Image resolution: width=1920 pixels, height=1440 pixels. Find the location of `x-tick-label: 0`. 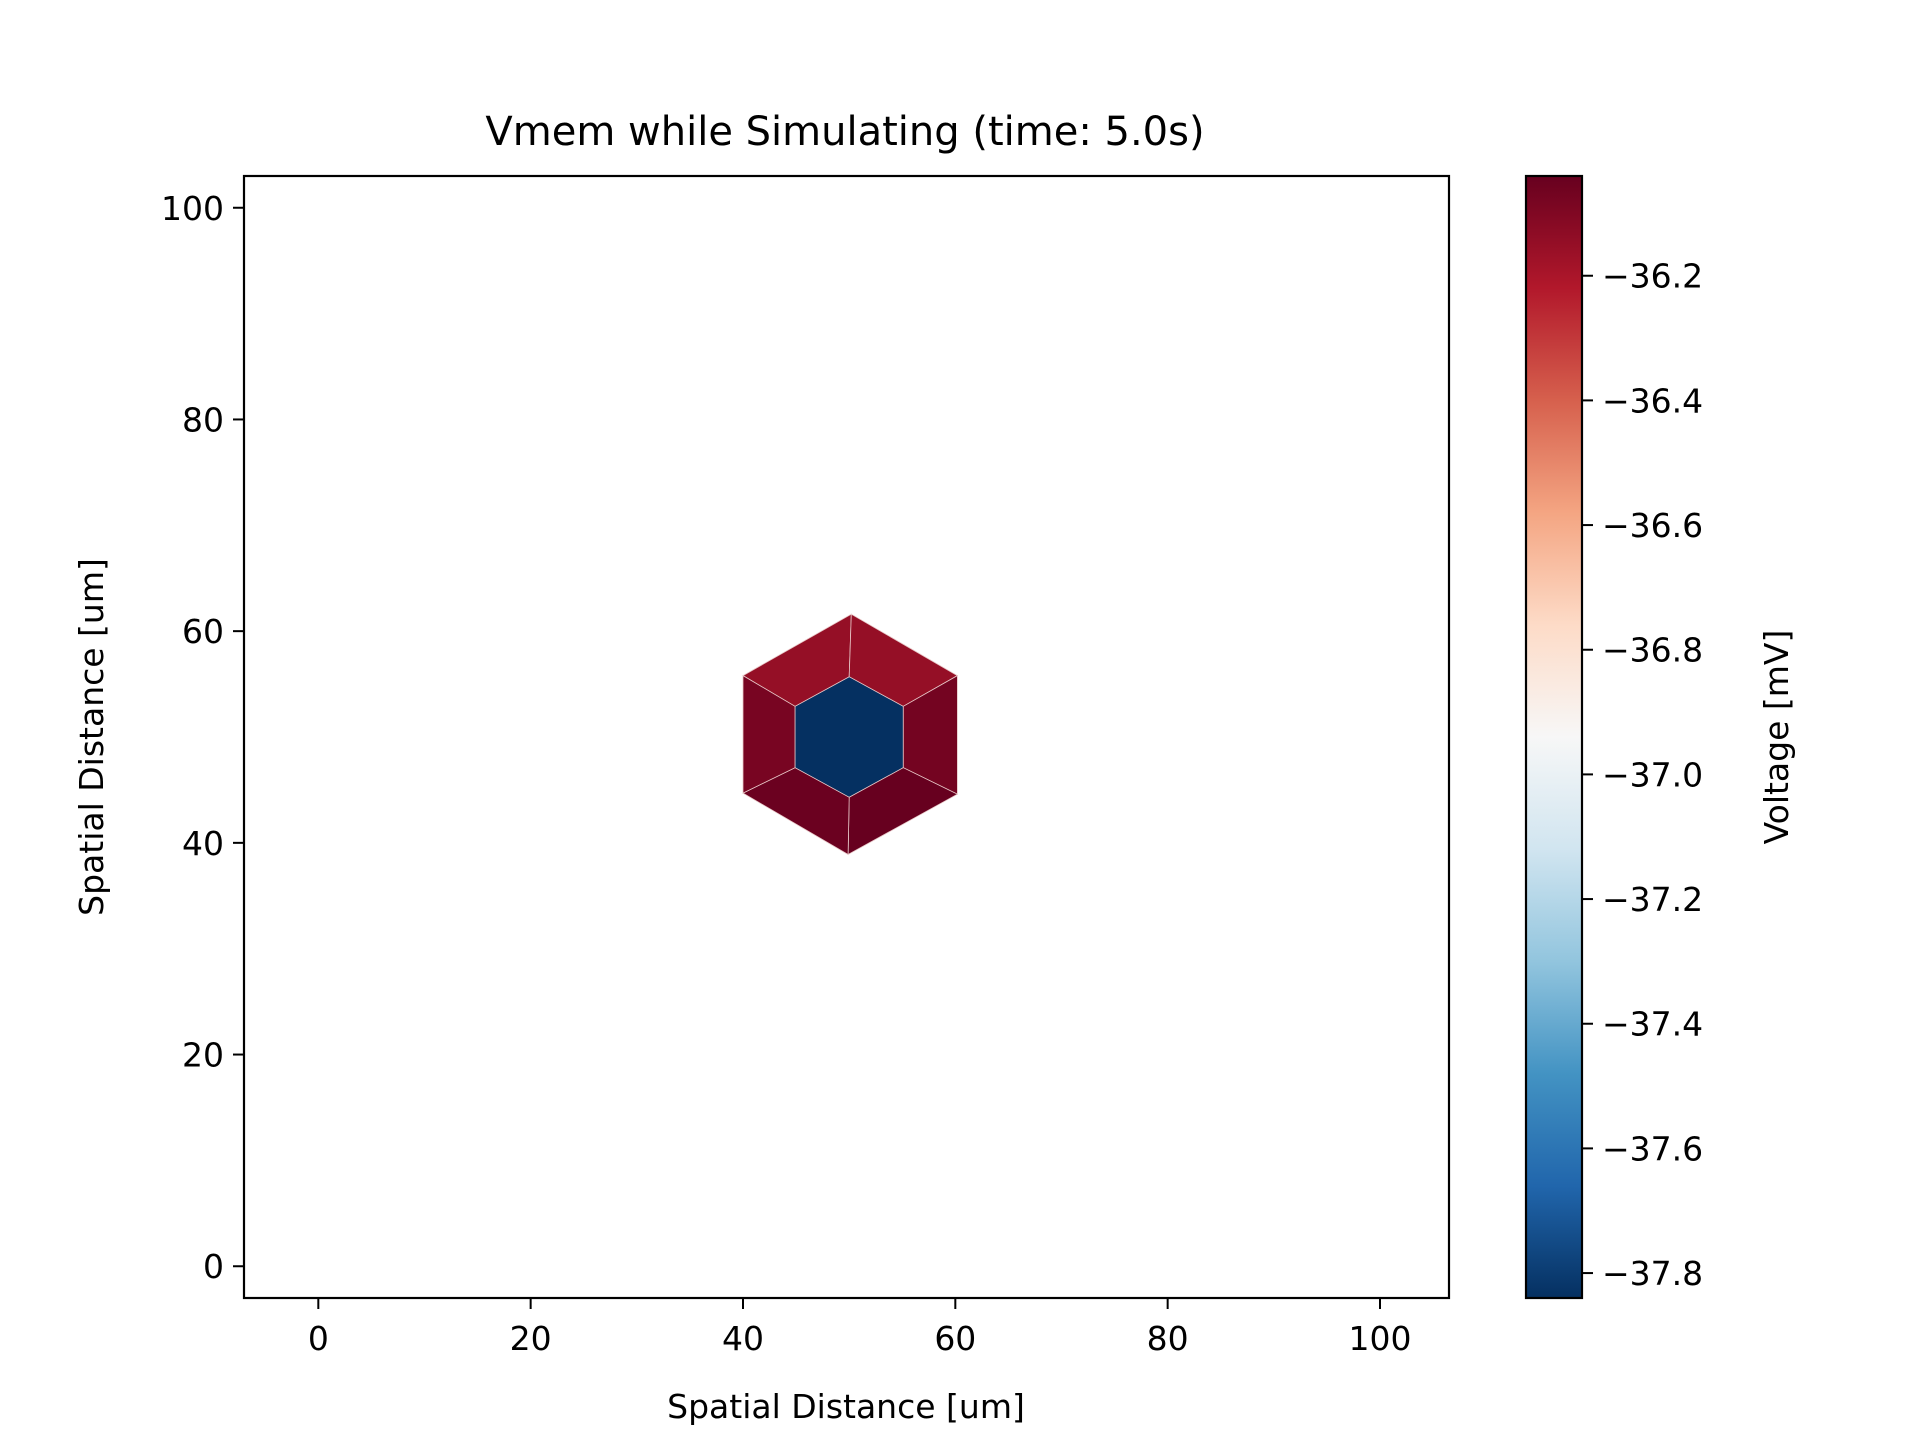

x-tick-label: 0 is located at coordinates (318, 1338).